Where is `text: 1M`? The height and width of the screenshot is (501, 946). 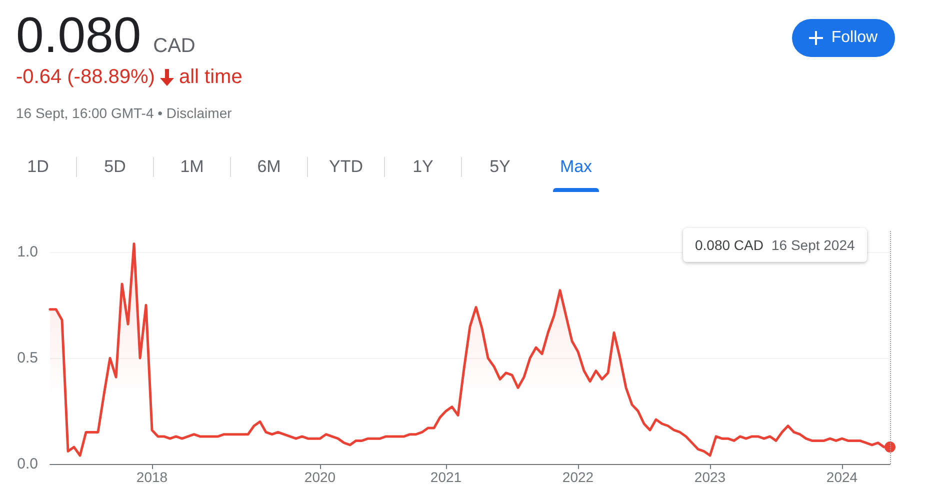
text: 1M is located at coordinates (191, 167).